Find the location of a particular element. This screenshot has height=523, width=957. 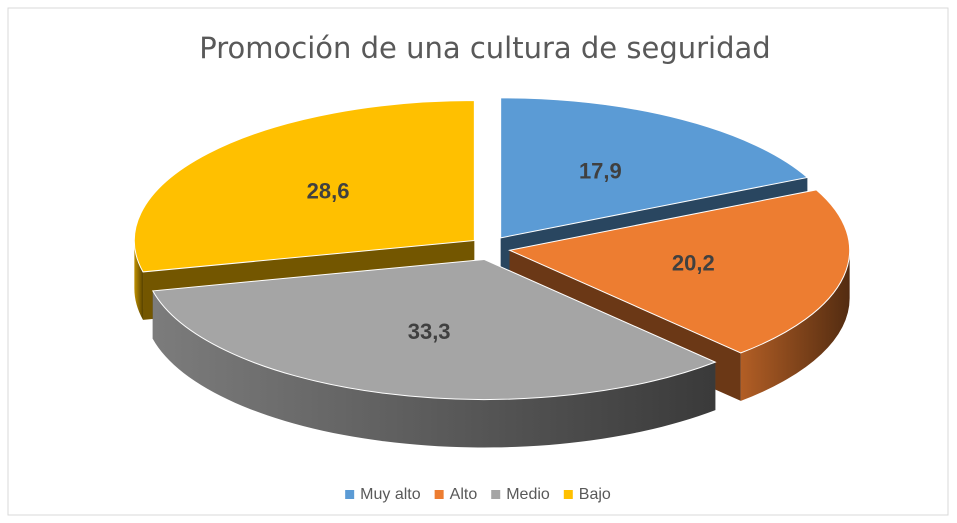

legend-label: Muy alto is located at coordinates (390, 494).